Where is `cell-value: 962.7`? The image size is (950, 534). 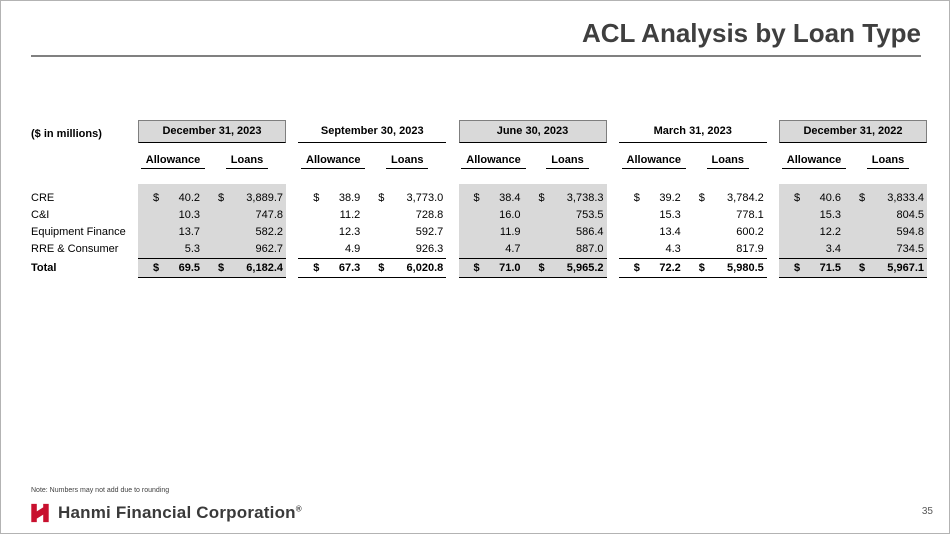 cell-value: 962.7 is located at coordinates (269, 249).